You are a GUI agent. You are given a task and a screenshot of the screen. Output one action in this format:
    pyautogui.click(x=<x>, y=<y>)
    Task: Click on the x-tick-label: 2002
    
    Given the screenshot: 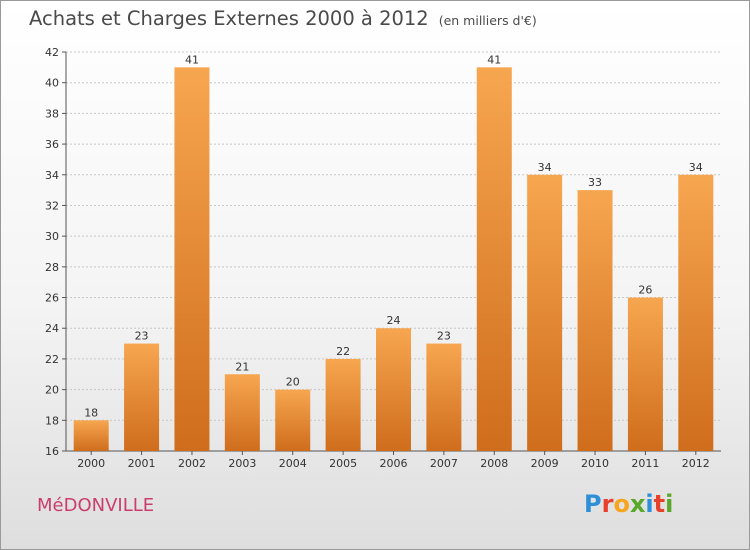 What is the action you would take?
    pyautogui.click(x=192, y=463)
    